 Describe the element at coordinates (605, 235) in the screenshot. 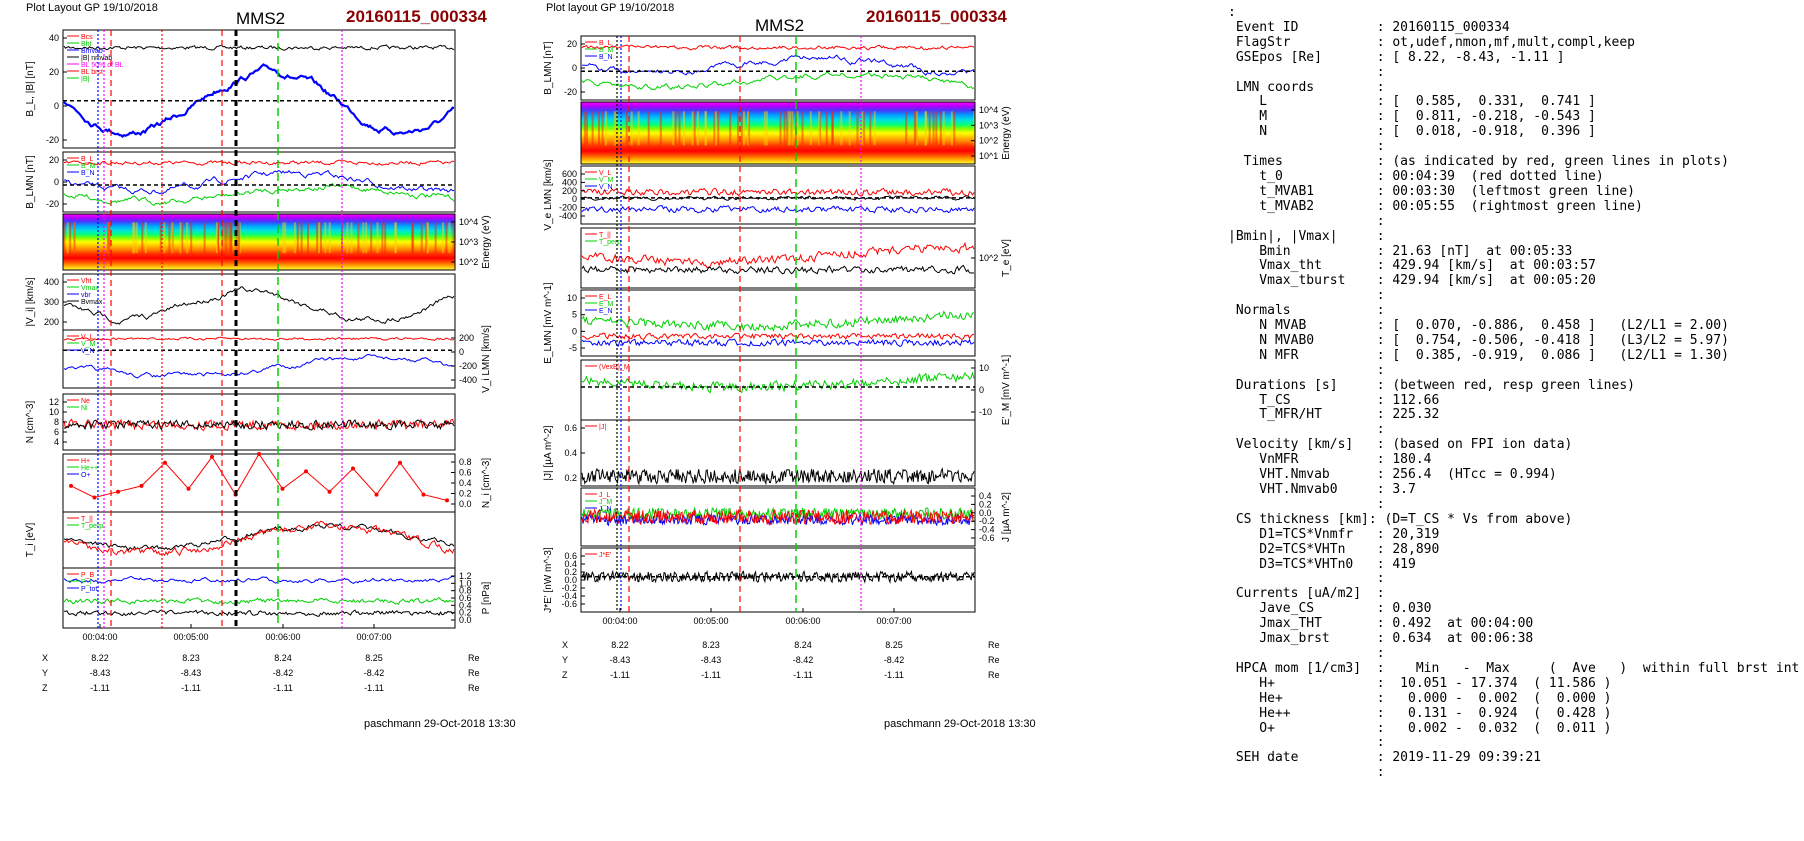

I see `legend-label: T_||` at that location.